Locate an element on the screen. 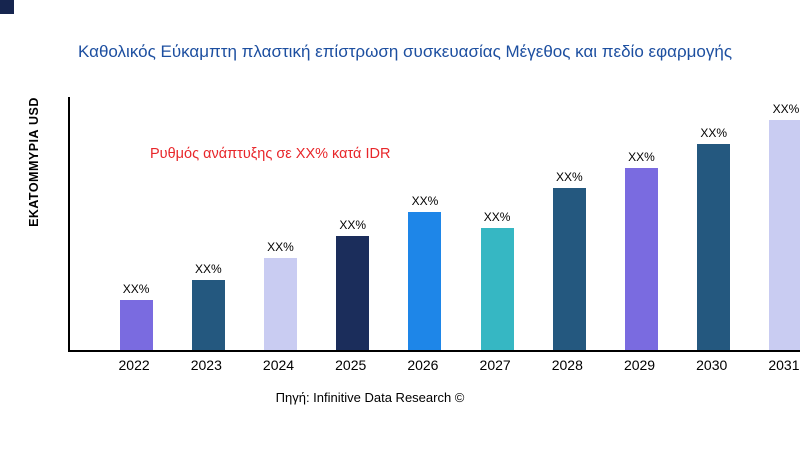  x-axis-label: 2028 is located at coordinates (567, 365).